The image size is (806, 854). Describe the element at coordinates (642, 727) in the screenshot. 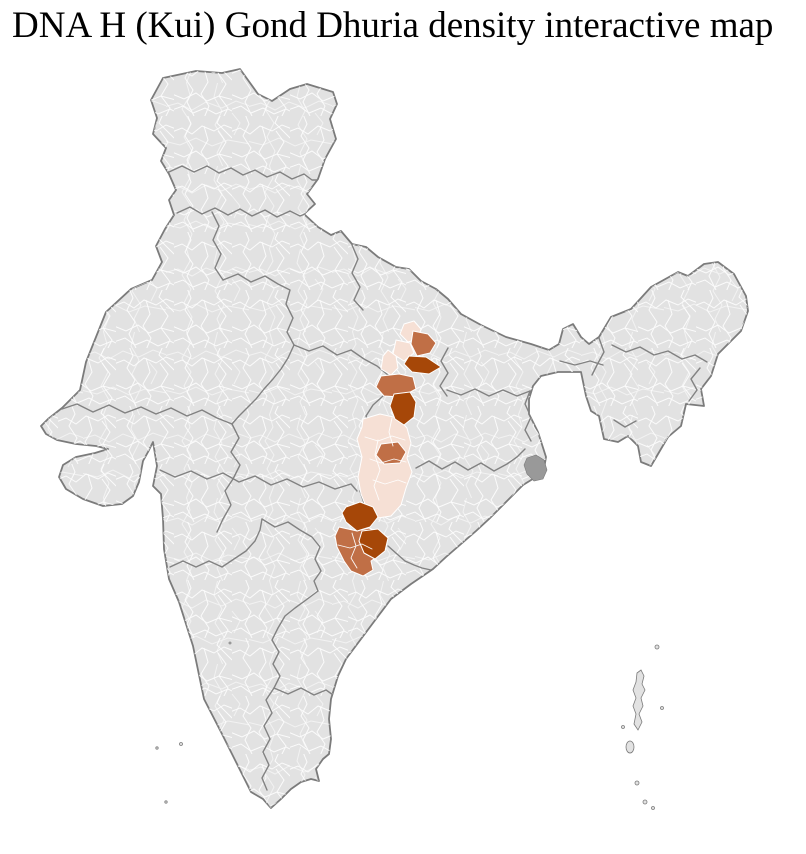

I see `andaman-nicobar-islands` at that location.